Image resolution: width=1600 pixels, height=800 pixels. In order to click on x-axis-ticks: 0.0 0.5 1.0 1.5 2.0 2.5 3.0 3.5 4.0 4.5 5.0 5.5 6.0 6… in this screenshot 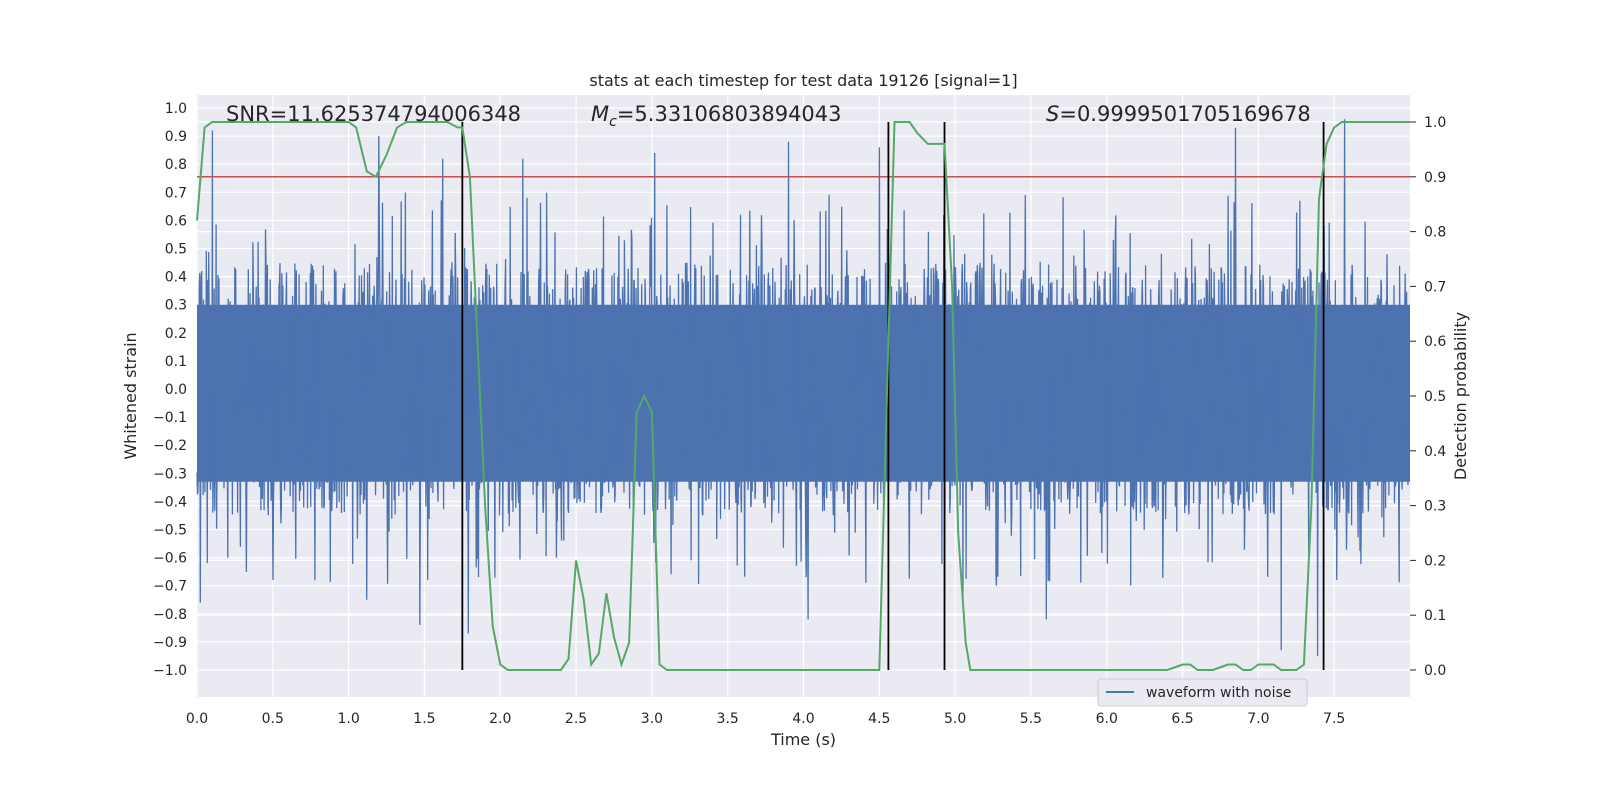, I will do `click(765, 719)`.